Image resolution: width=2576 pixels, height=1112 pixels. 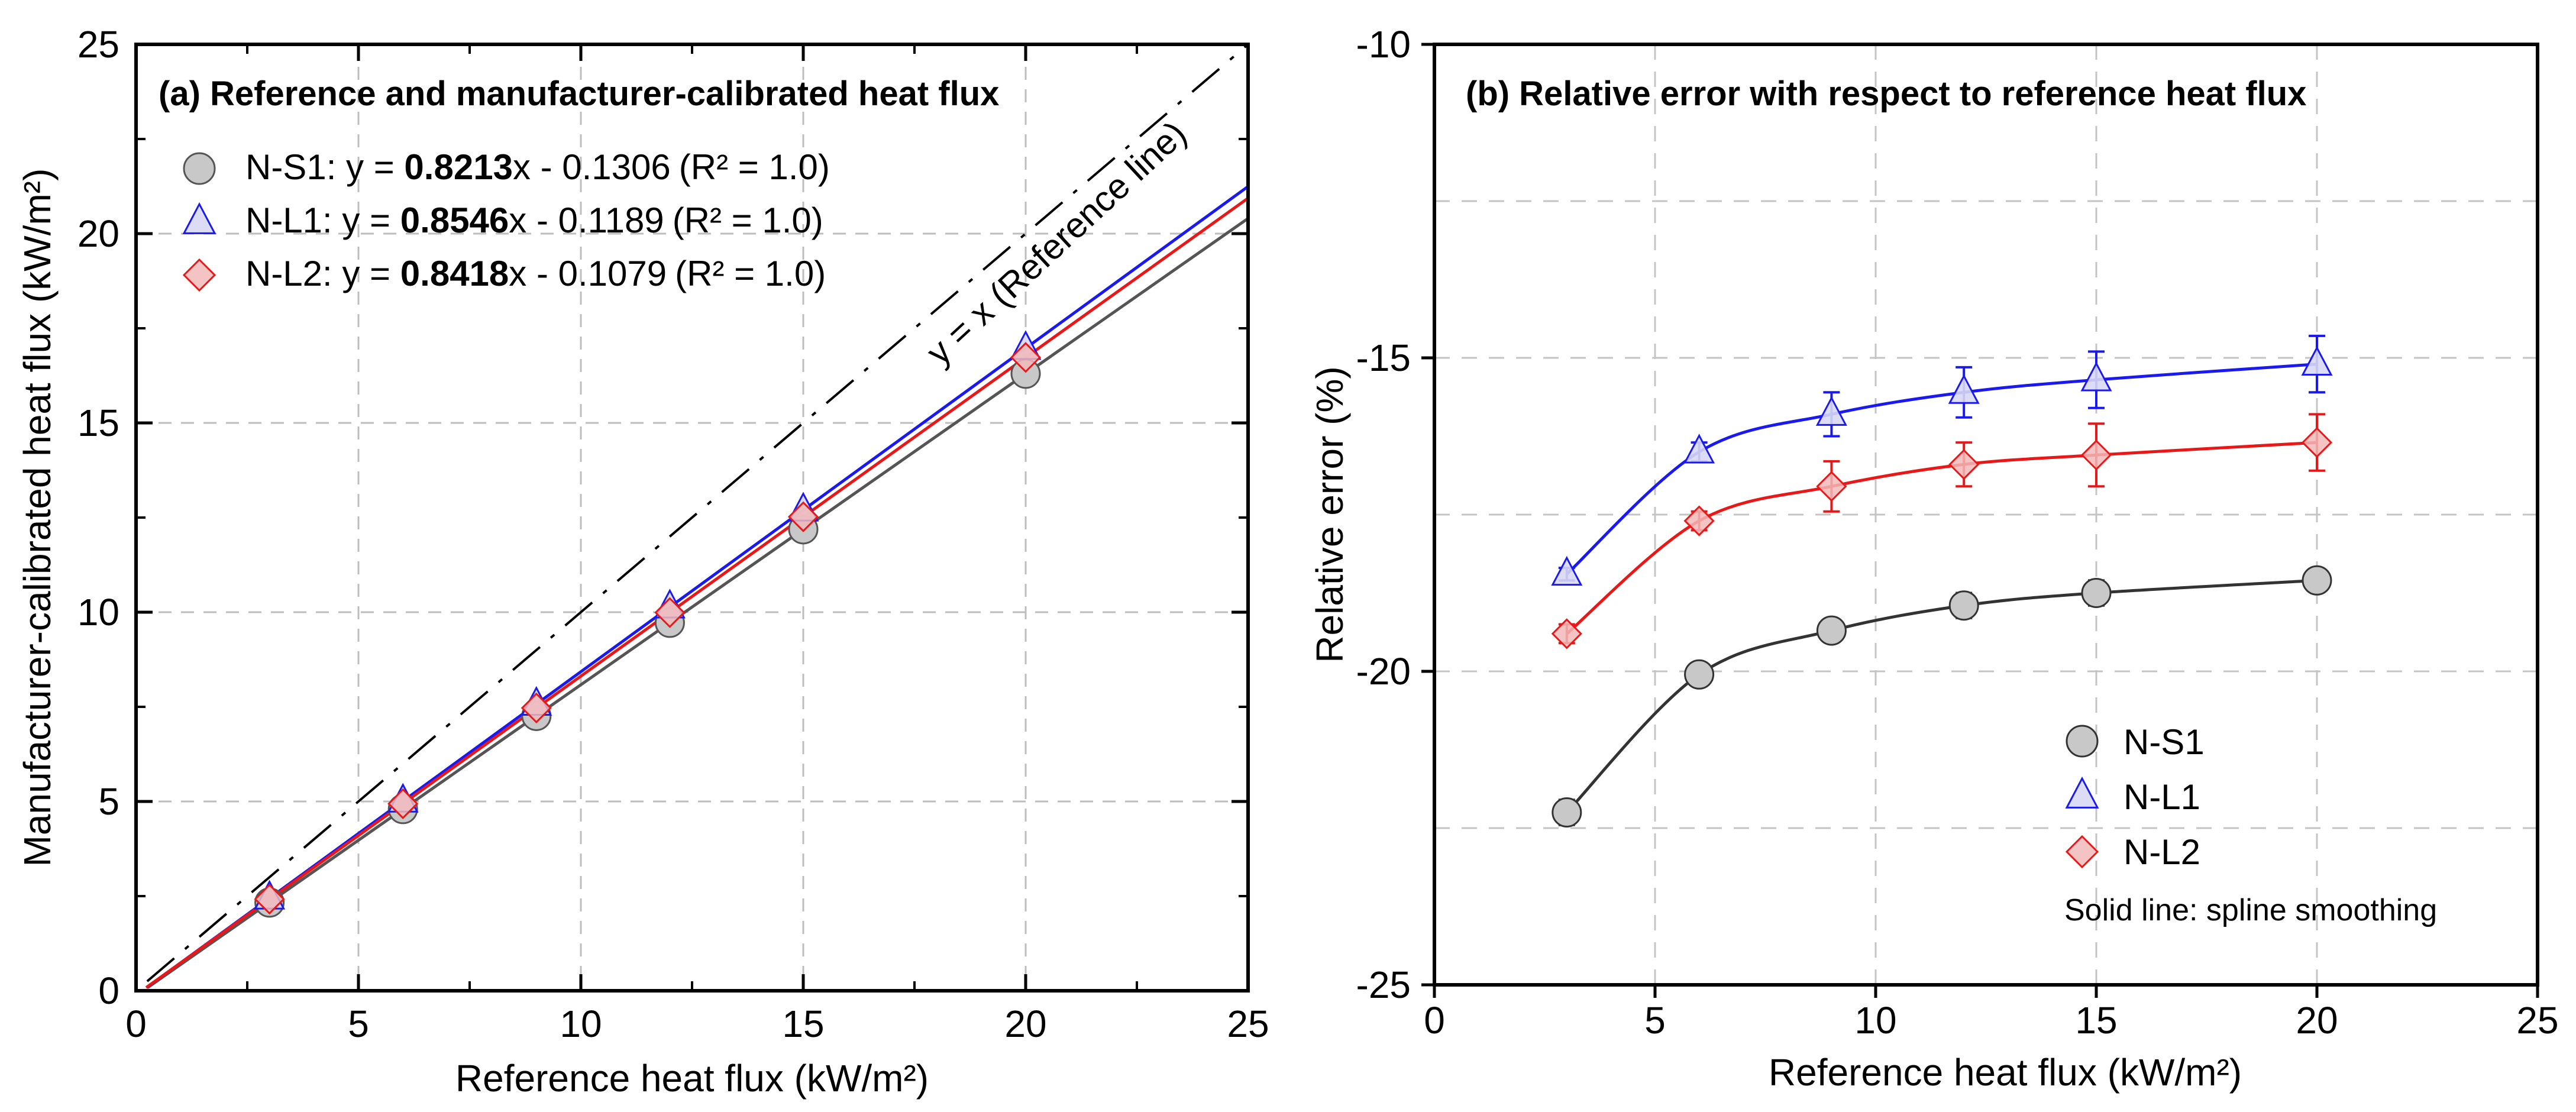 I want to click on spline-note: Solid line: spline smoothing, so click(x=2250, y=910).